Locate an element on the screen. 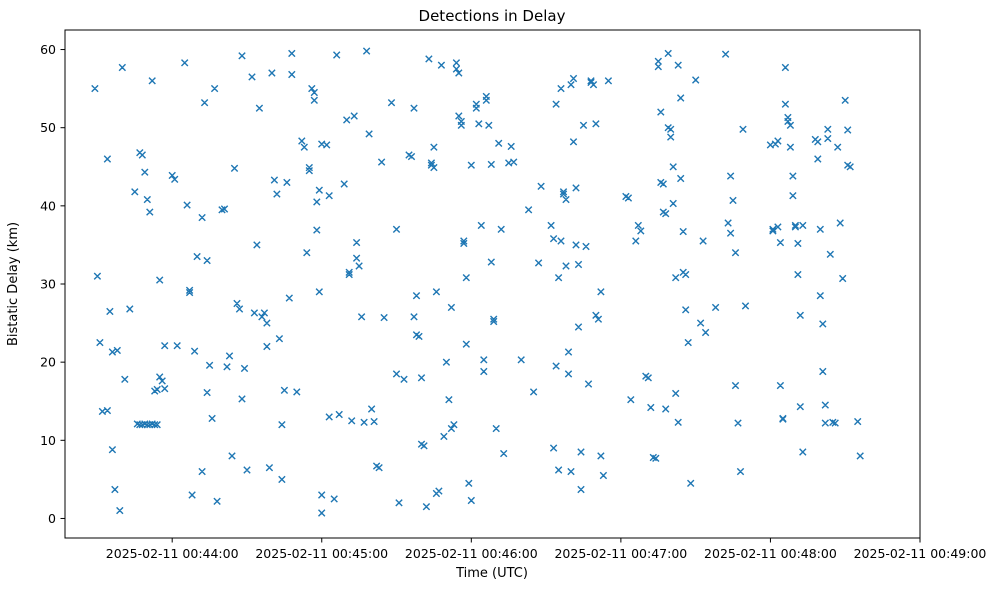 Image resolution: width=988 pixels, height=594 pixels. x-tick-label: 2025-02-11 00:47:00 is located at coordinates (620, 553).